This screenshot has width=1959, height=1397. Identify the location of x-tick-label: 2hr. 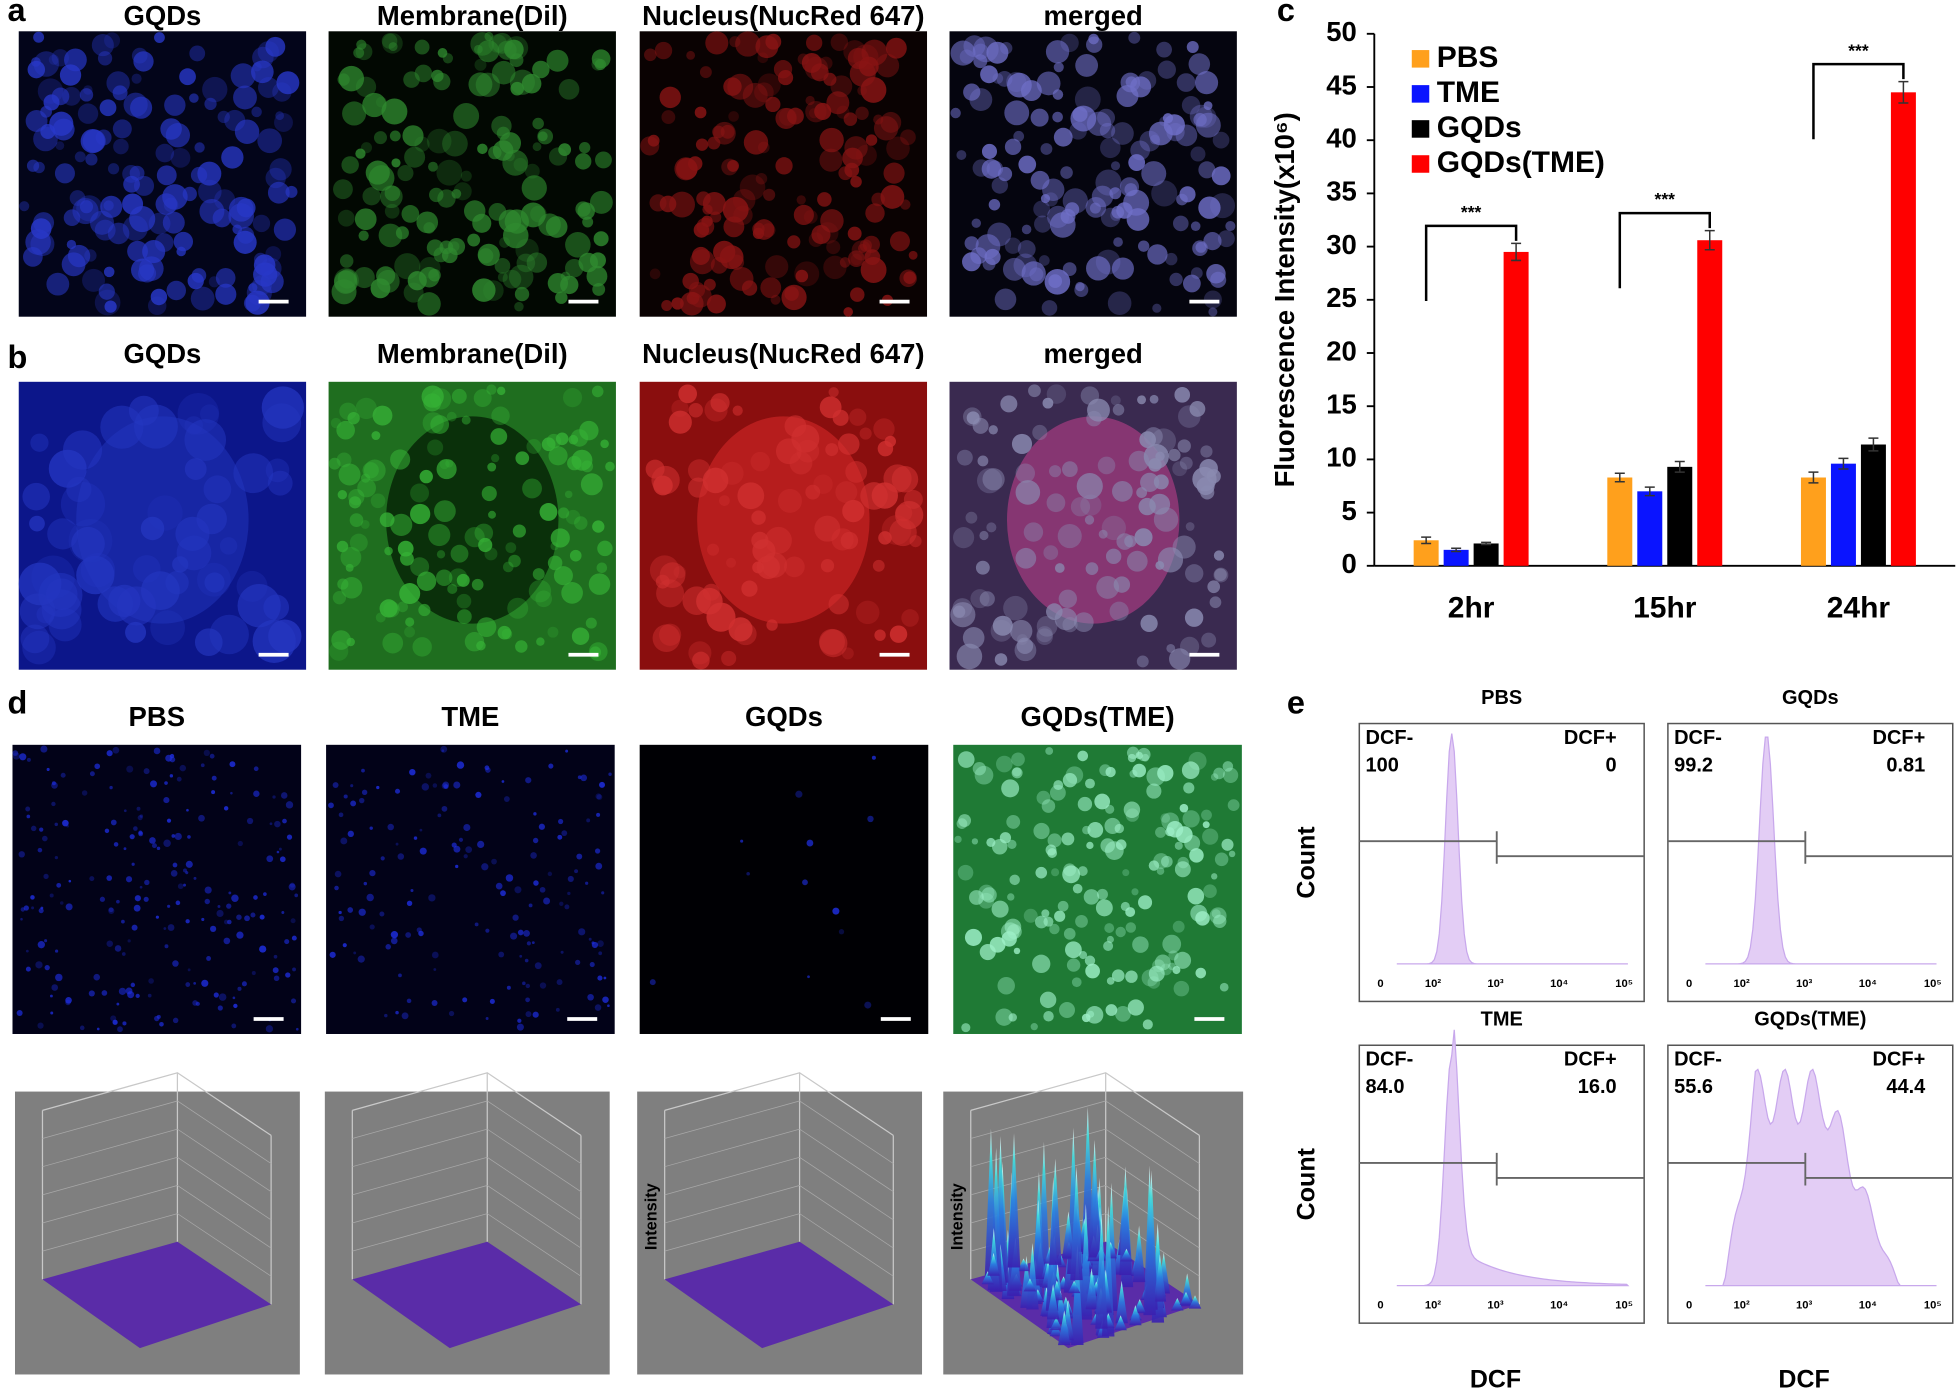
(1471, 608).